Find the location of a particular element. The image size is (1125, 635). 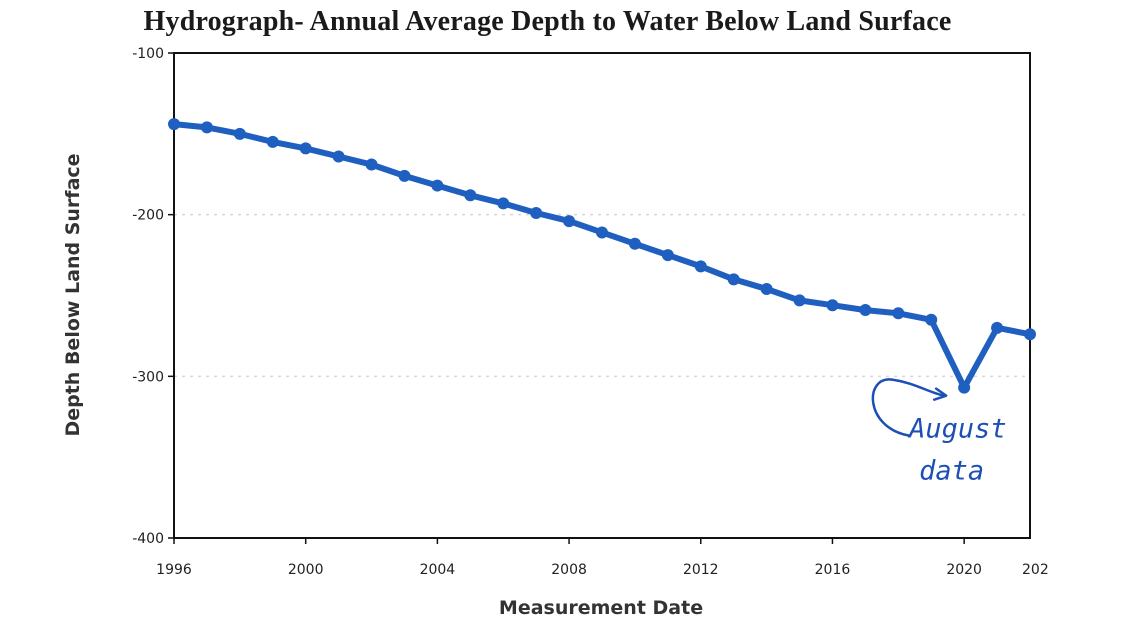

y-tick-label: -300 is located at coordinates (148, 377).